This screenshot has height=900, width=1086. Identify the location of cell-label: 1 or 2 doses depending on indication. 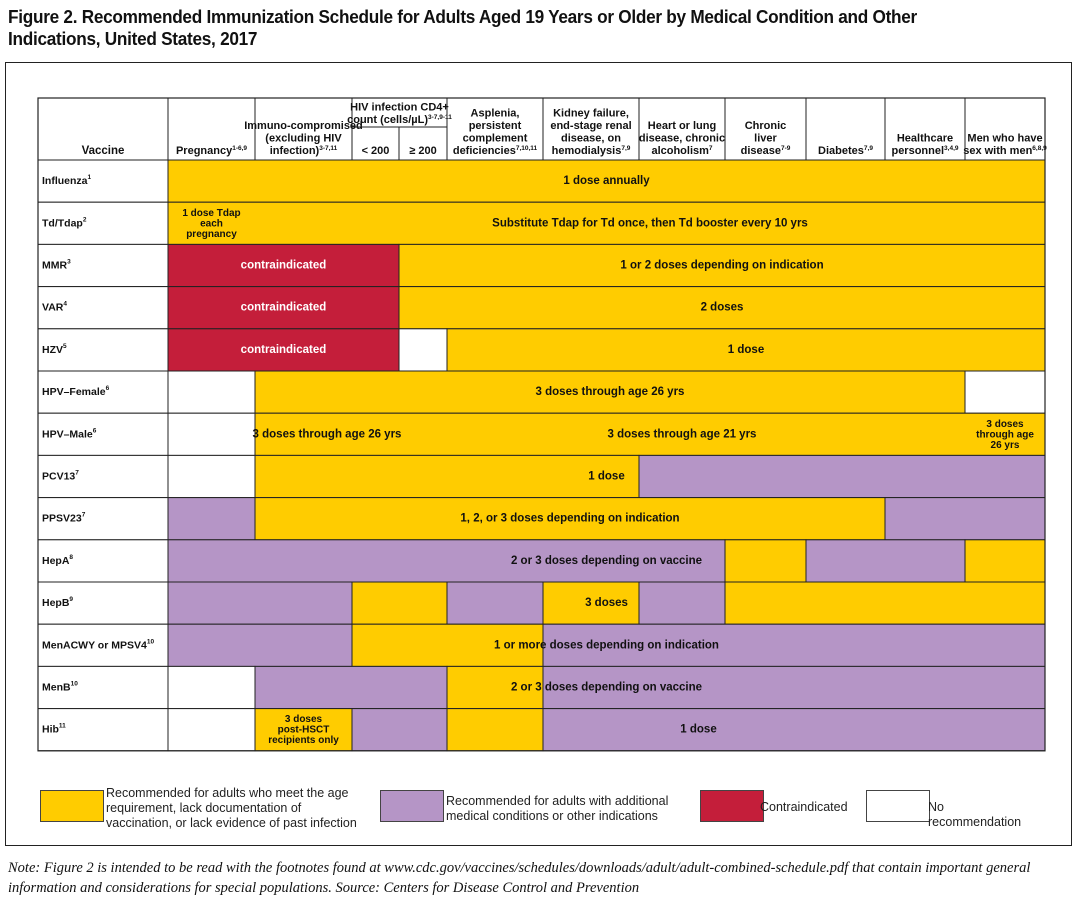
(721, 266).